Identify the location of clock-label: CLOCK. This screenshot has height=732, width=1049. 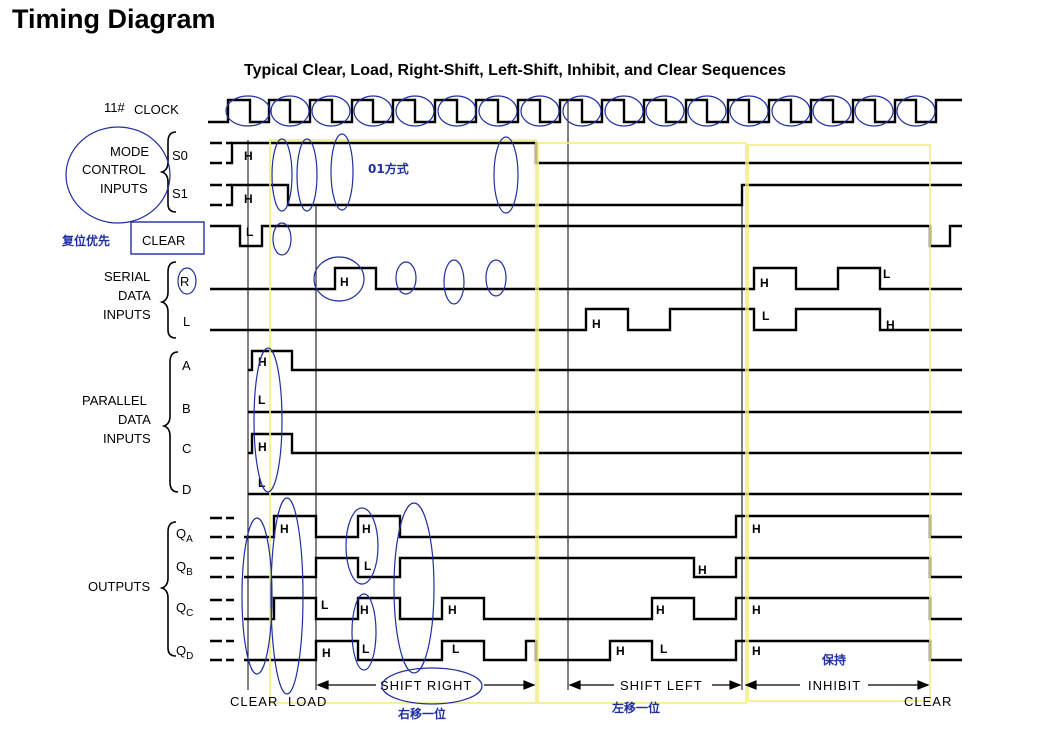
(156, 109).